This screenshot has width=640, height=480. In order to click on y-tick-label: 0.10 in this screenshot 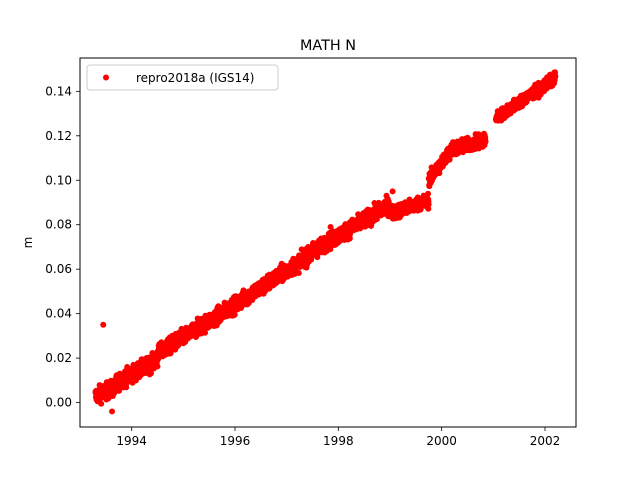, I will do `click(58, 180)`.